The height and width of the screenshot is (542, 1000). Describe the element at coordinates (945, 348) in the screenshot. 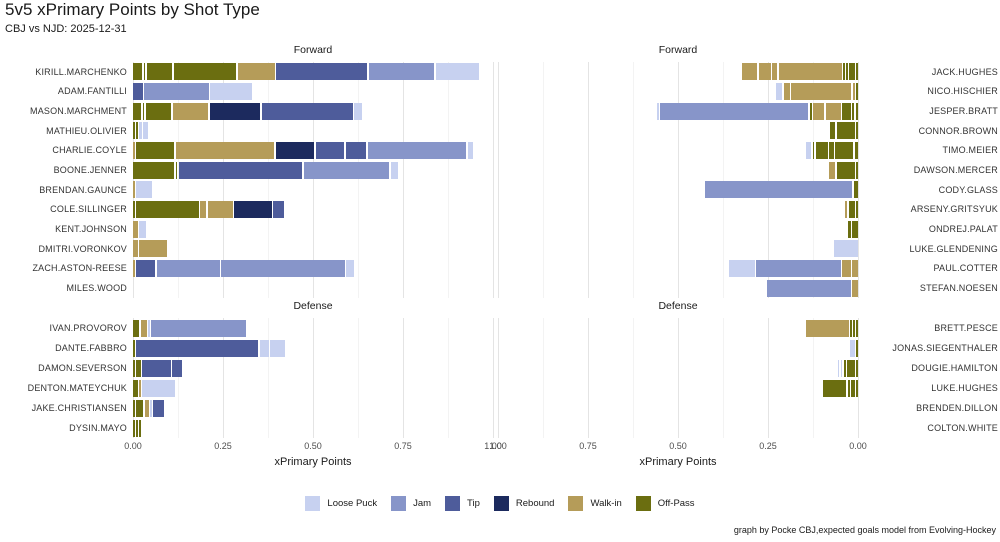

I see `player-label-jonas-siegenthaler: JONAS.SIEGENTHALER` at that location.